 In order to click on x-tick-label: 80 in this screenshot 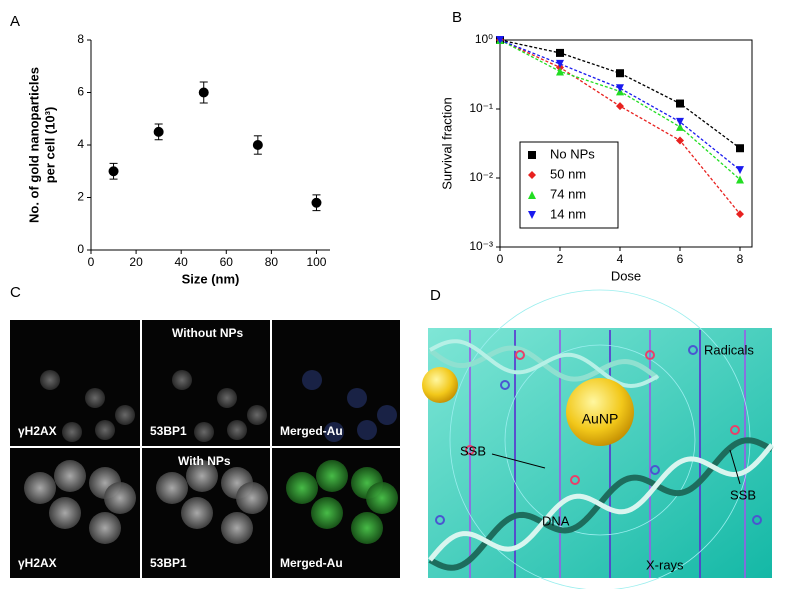, I will do `click(272, 262)`.